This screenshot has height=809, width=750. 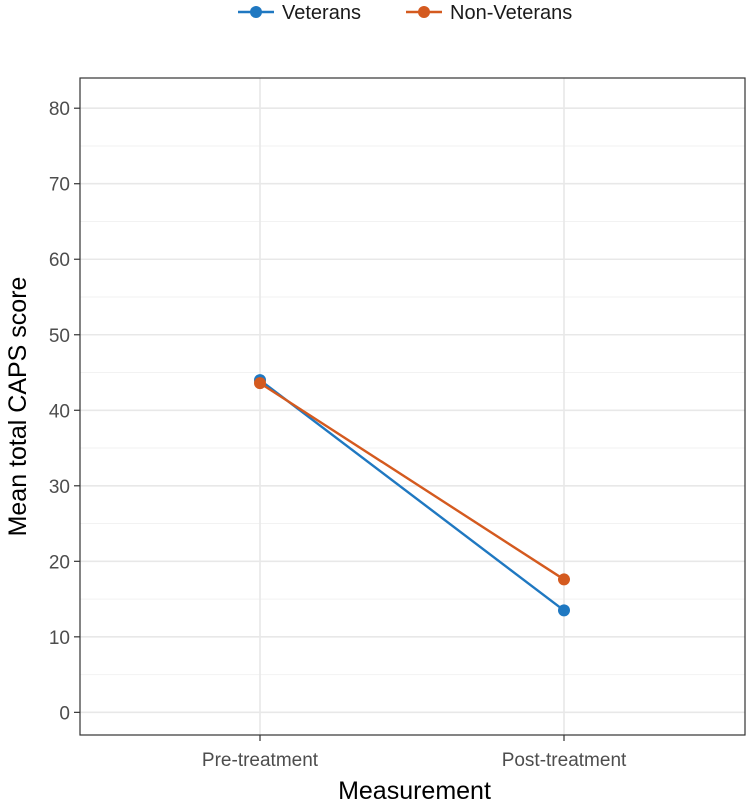 What do you see at coordinates (414, 790) in the screenshot?
I see `x-axis-title: Measurement` at bounding box center [414, 790].